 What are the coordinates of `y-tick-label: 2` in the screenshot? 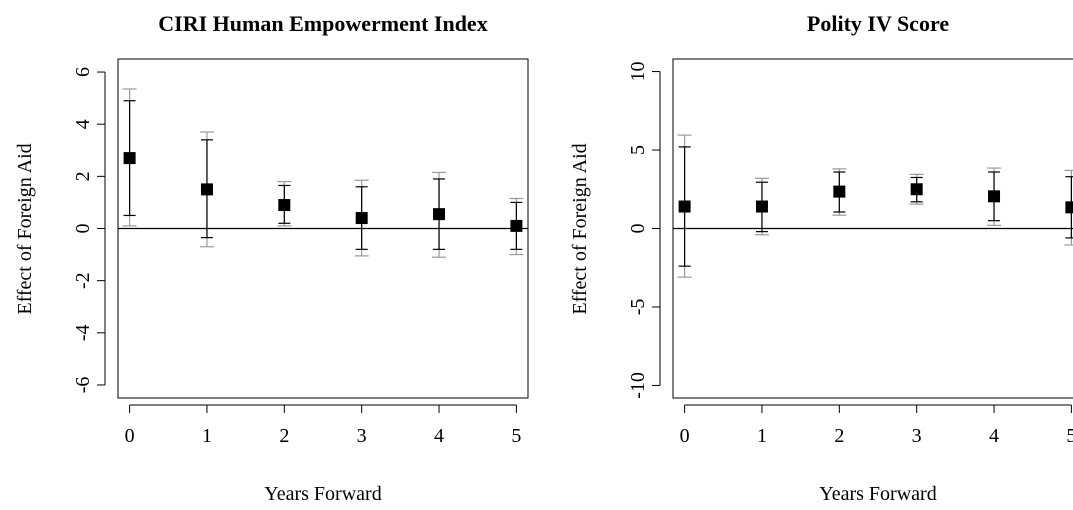 It's located at (83, 176).